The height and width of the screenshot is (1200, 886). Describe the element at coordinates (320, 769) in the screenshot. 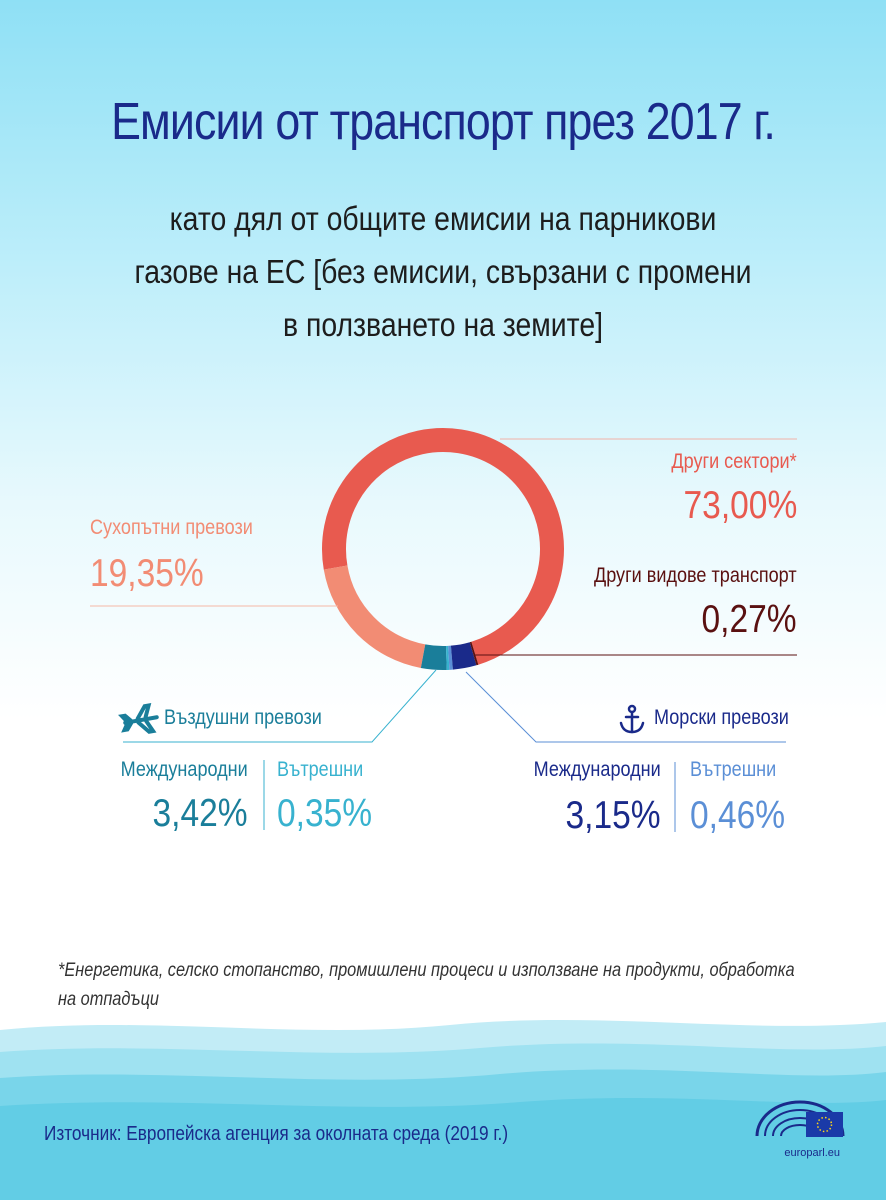

I see `label-aviation-domestic: Вътрешни` at that location.